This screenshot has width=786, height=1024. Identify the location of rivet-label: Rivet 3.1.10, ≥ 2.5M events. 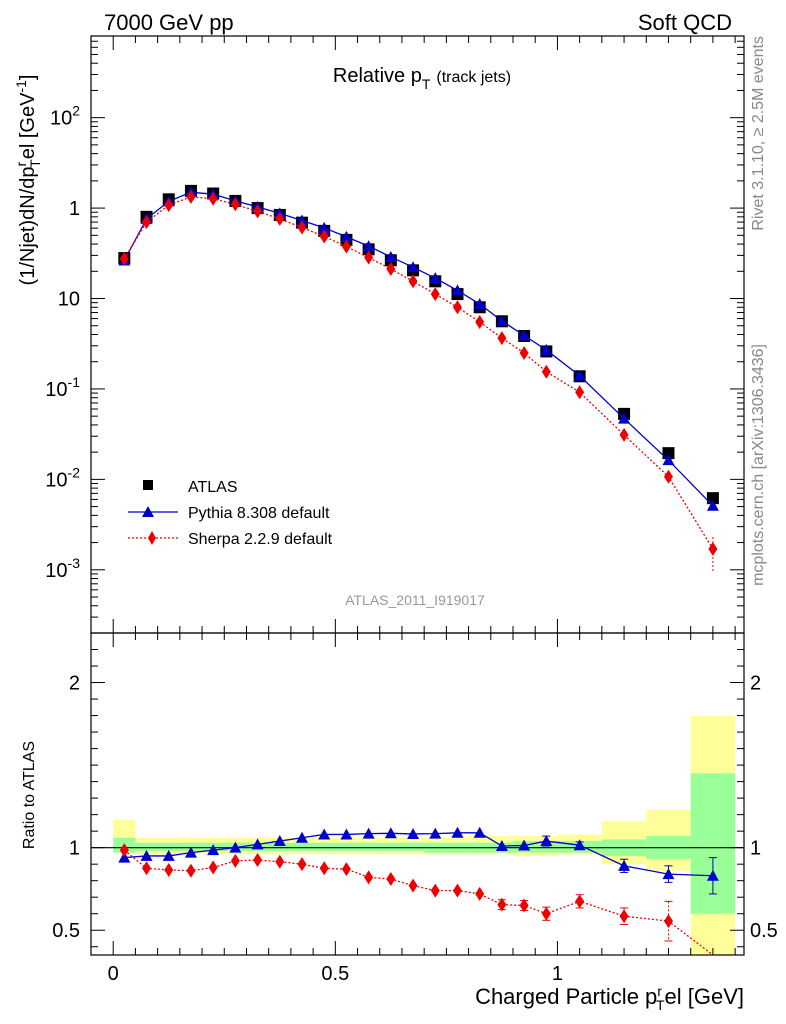
(758, 133).